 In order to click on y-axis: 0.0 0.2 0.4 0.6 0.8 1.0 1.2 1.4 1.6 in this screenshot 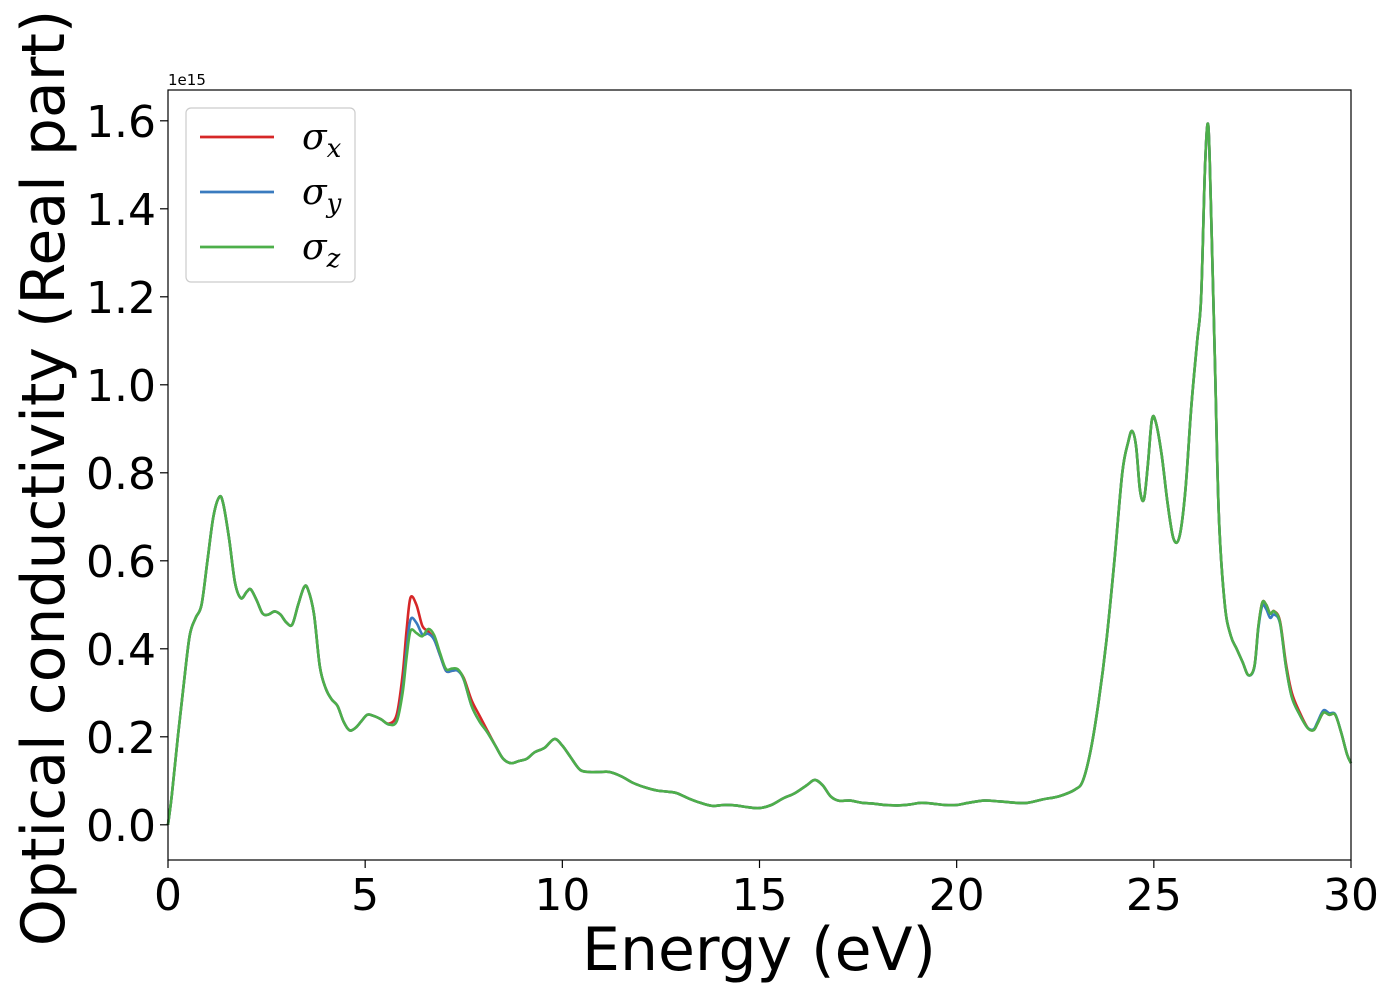, I will do `click(127, 474)`.